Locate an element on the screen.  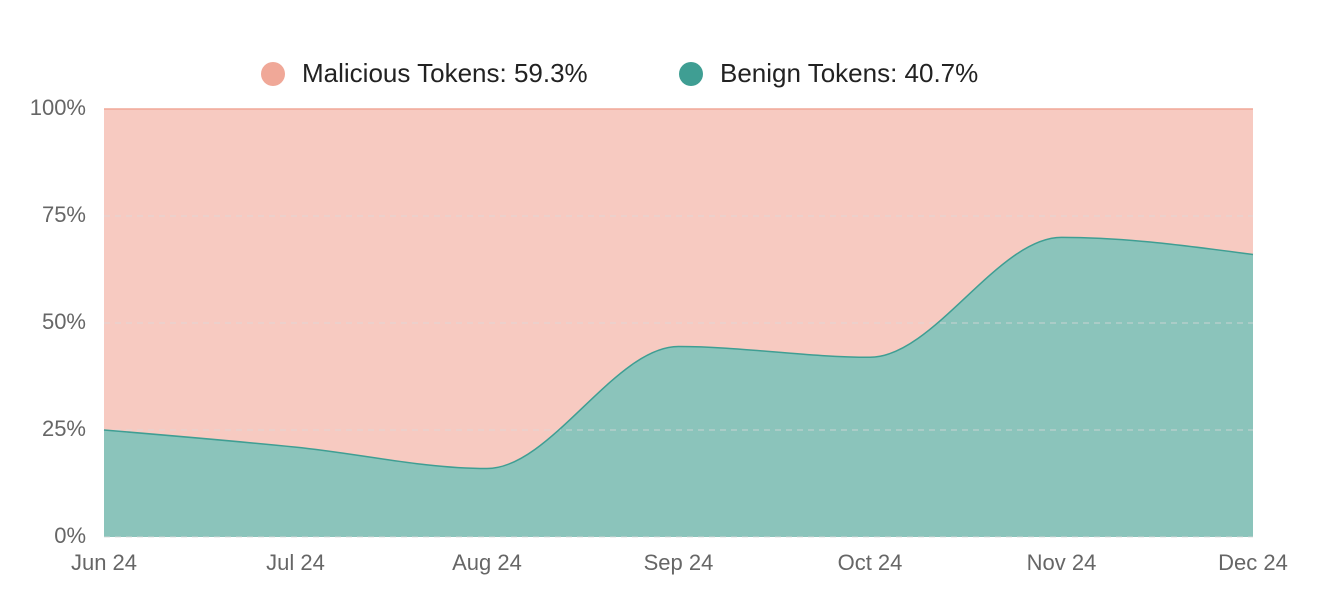
y-tick-label: 50% is located at coordinates (64, 321).